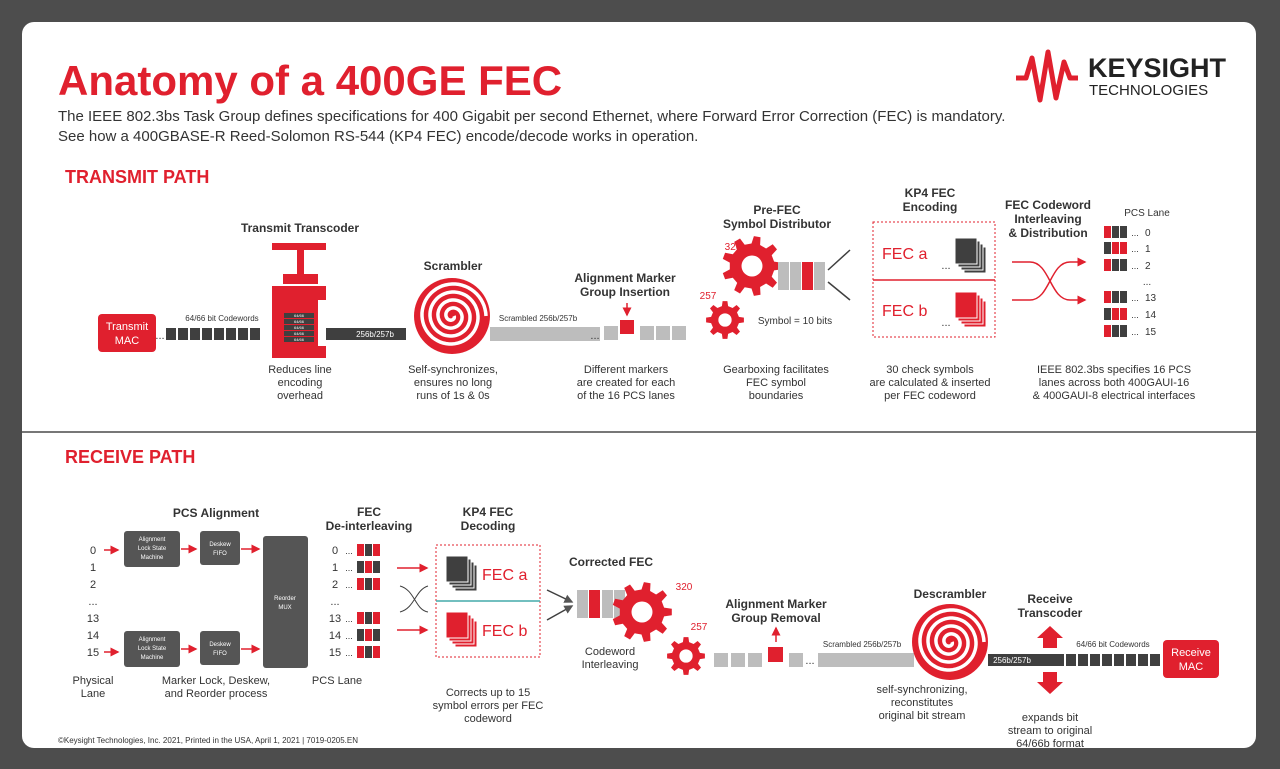 The image size is (1280, 769). I want to click on stage-note: are created for each, so click(626, 383).